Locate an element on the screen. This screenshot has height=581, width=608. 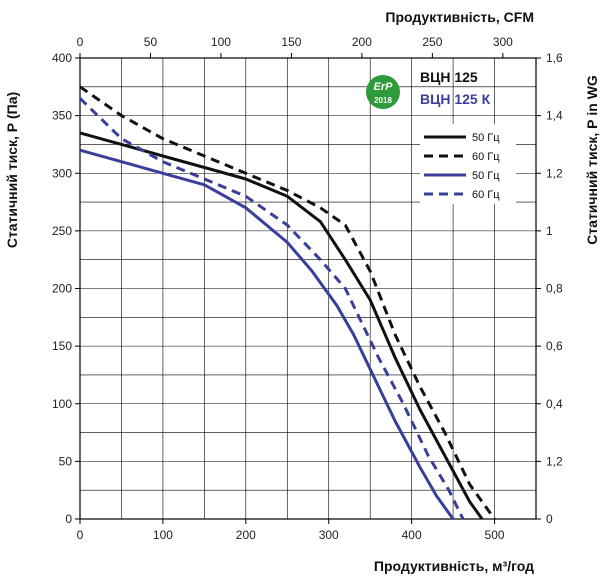
top-tick-label: 100 is located at coordinates (221, 42).